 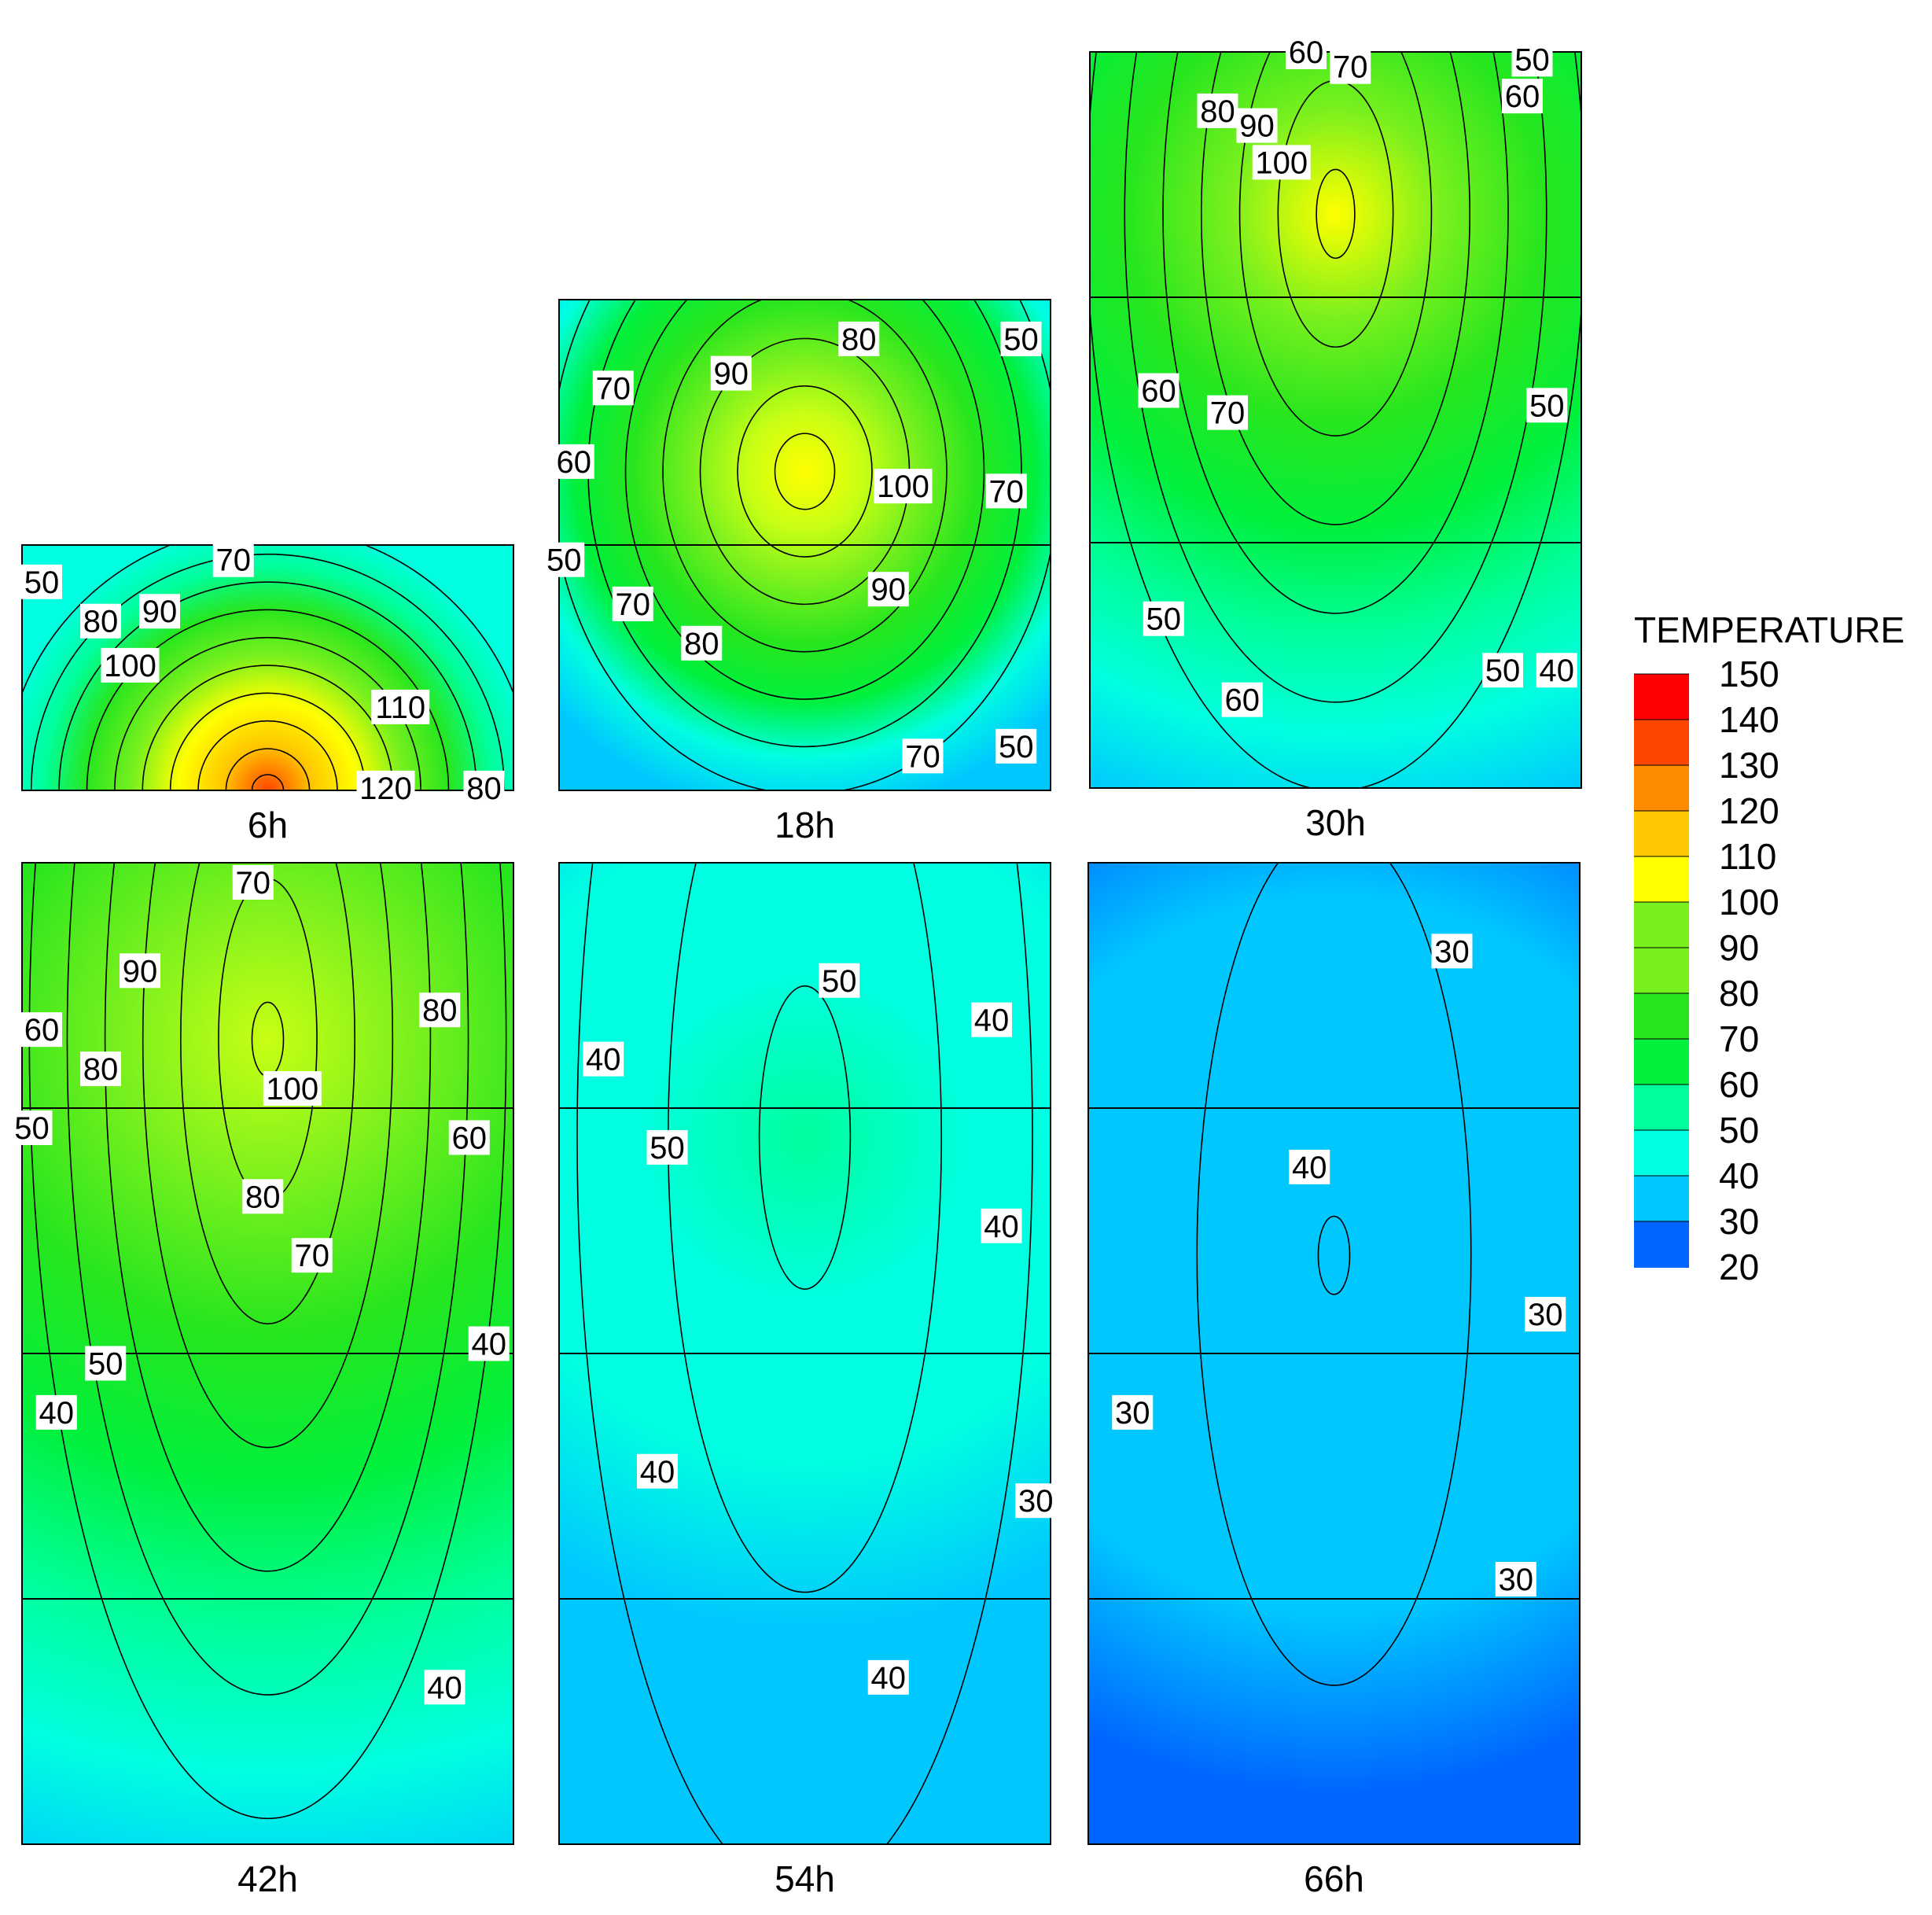 What do you see at coordinates (1749, 810) in the screenshot?
I see `legend-tick-label: 120` at bounding box center [1749, 810].